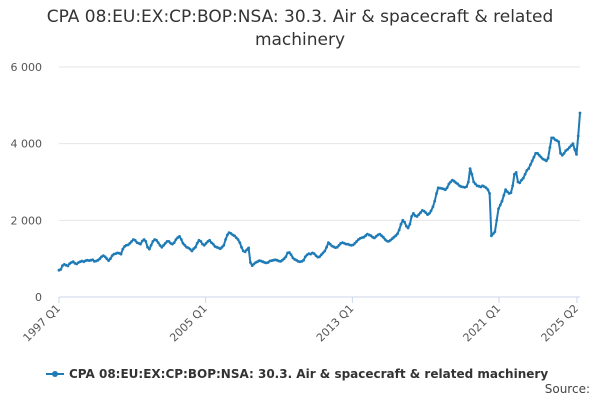 This screenshot has width=600, height=400. What do you see at coordinates (482, 323) in the screenshot?
I see `x-tick-label: 2021 Q1` at bounding box center [482, 323].